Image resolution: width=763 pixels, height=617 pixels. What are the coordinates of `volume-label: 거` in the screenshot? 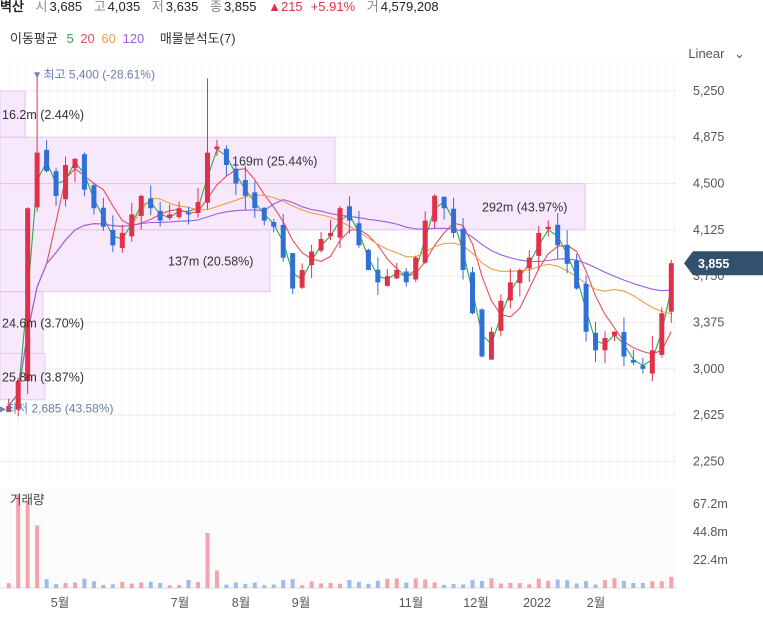 It's located at (372, 7).